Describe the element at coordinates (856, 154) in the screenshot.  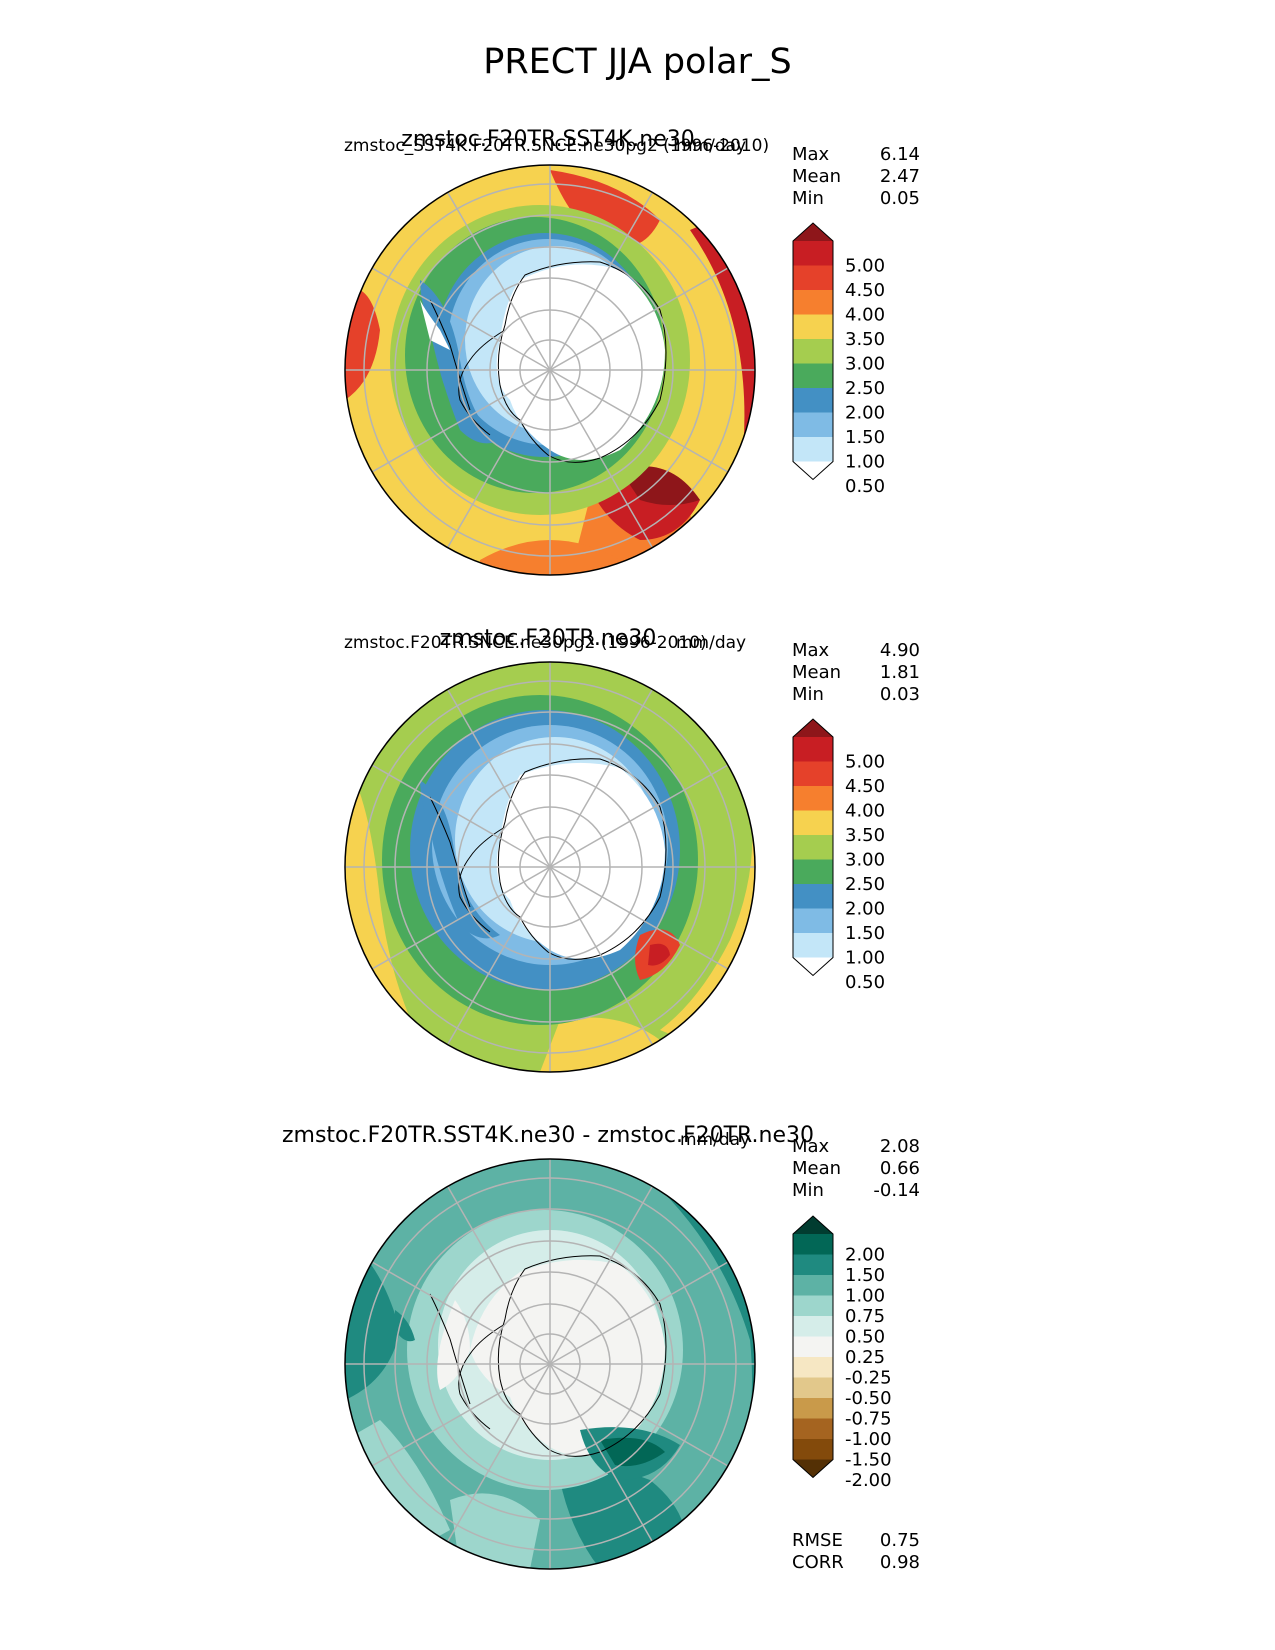
I see `stat-max: Max 6.14` at that location.